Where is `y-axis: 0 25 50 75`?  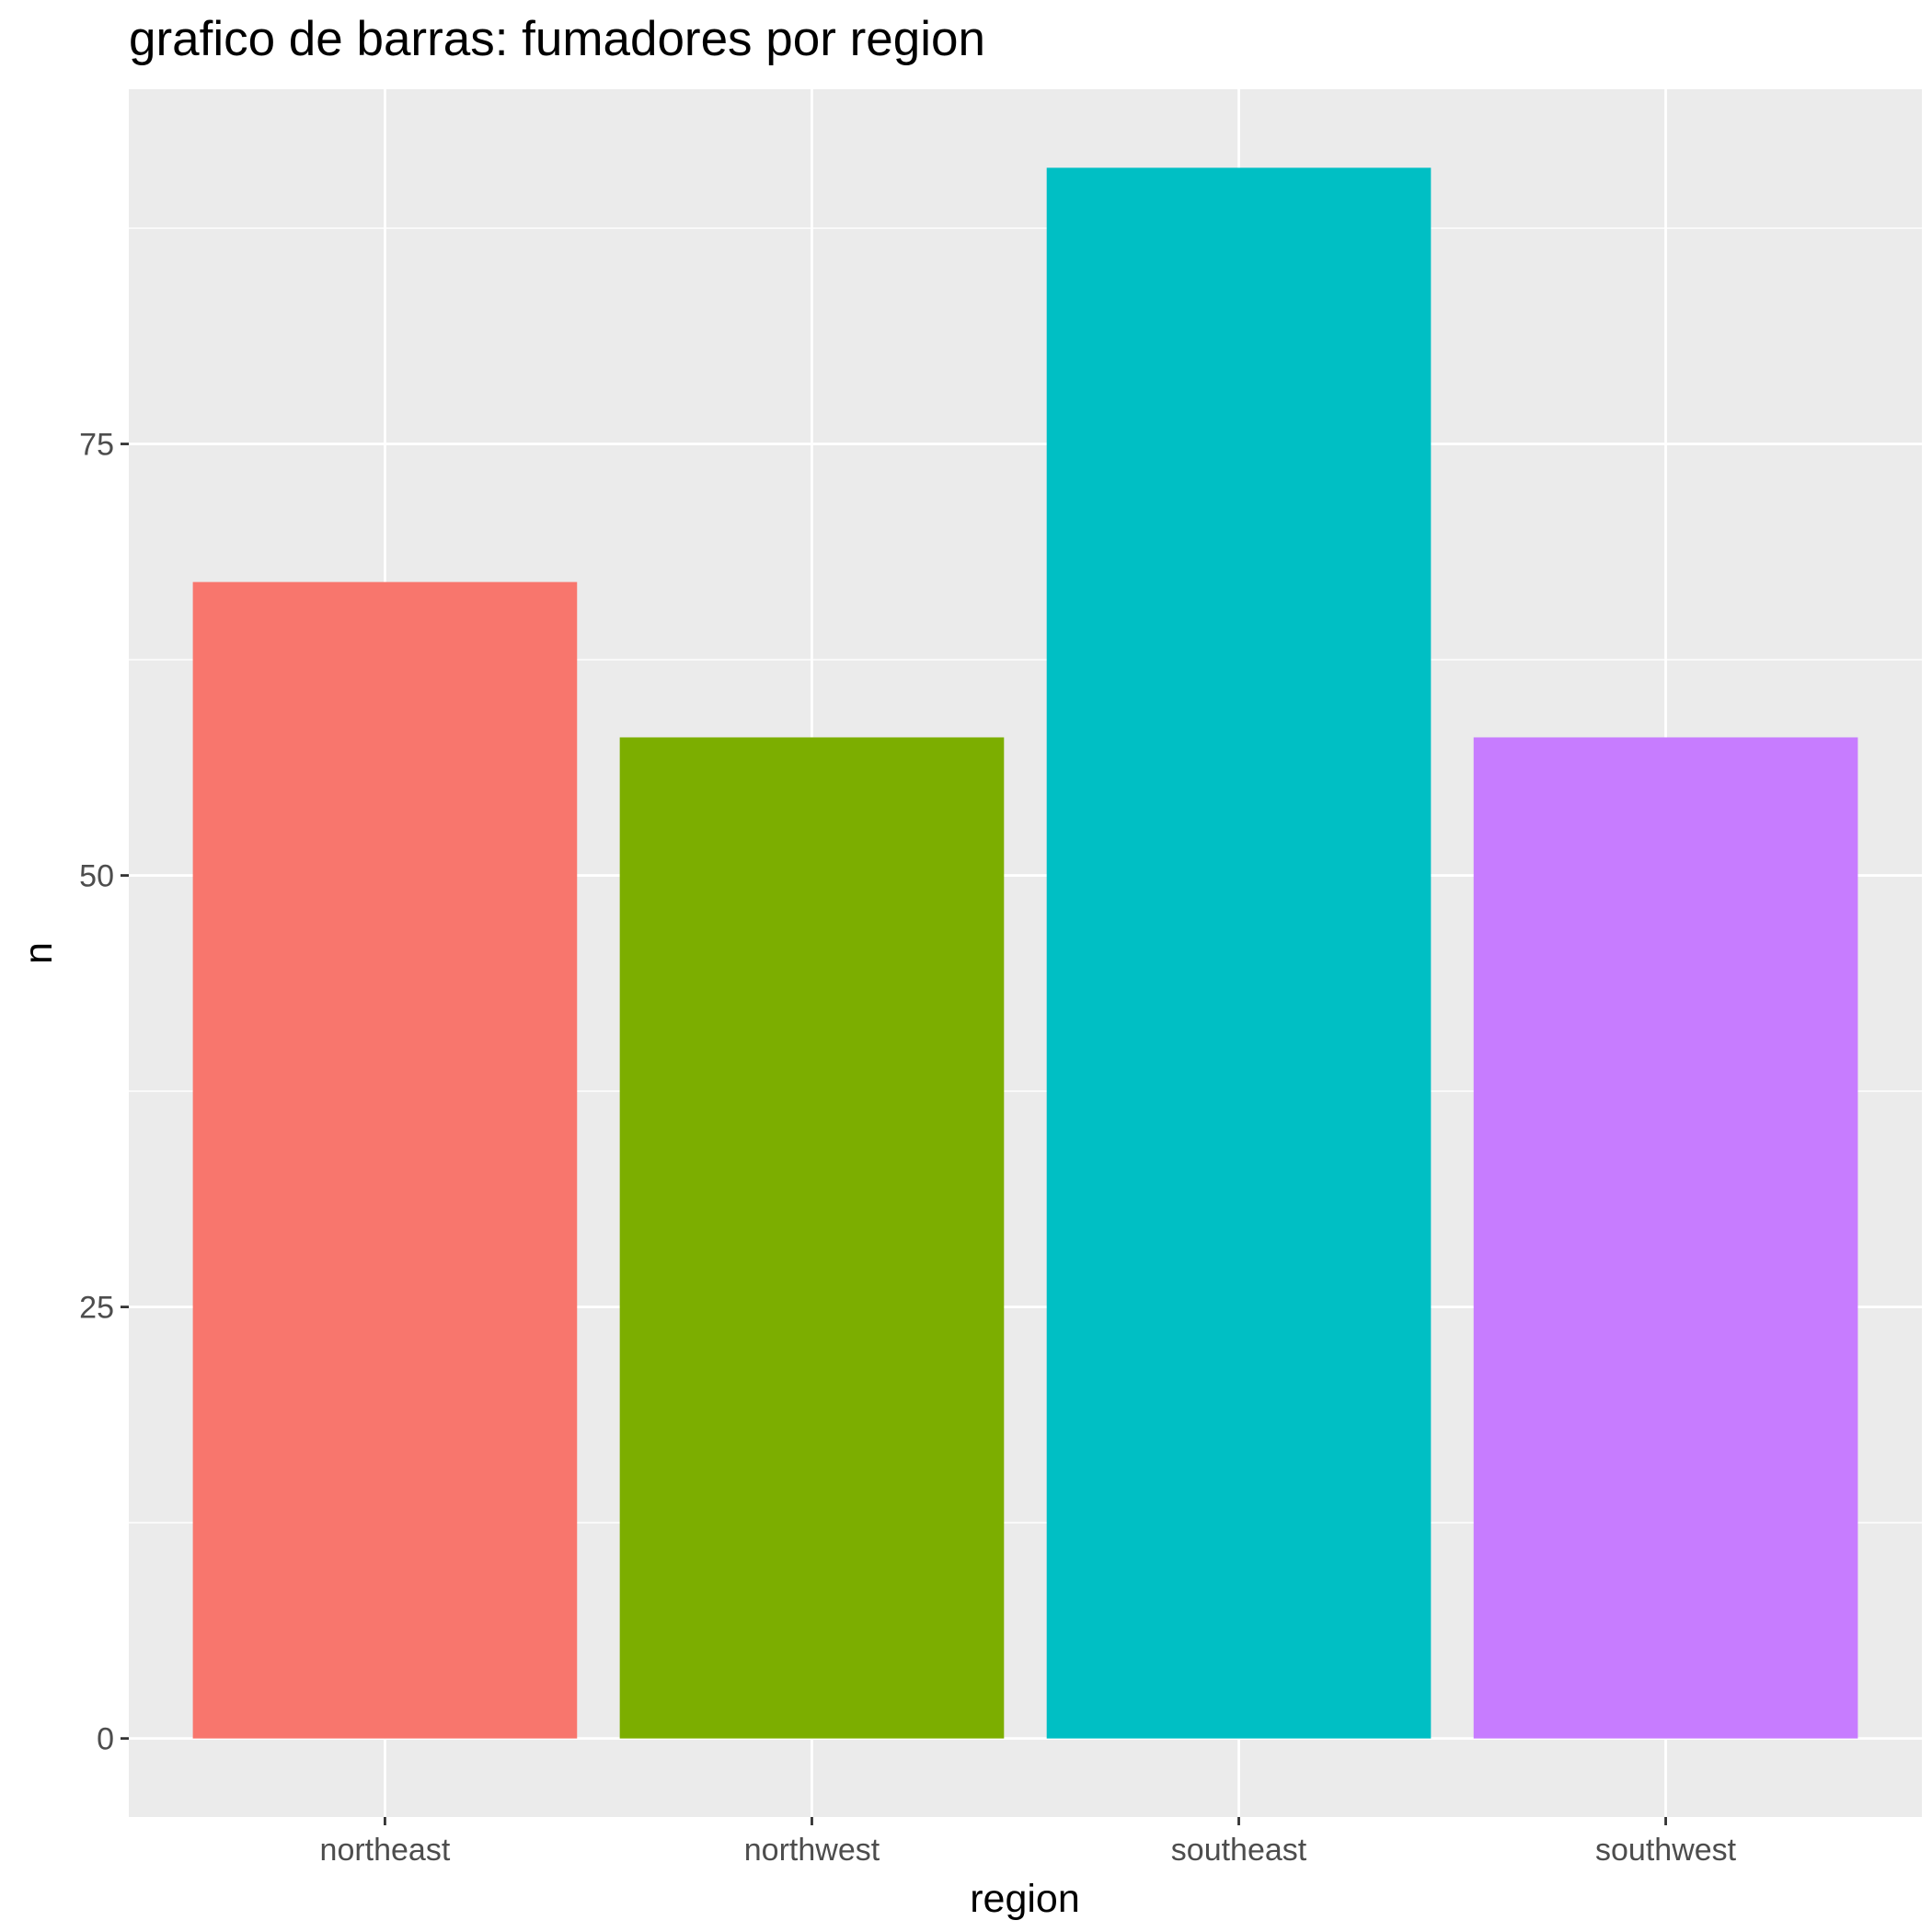
y-axis: 0 25 50 75 is located at coordinates (104, 1092).